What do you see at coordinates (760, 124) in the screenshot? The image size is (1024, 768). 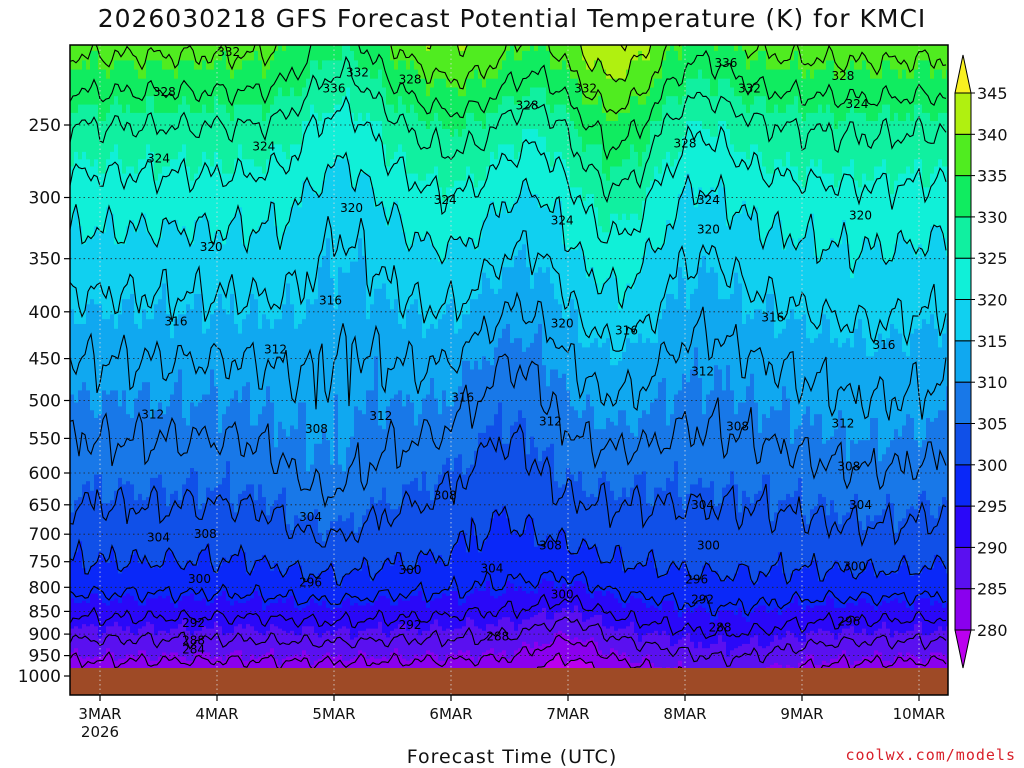 I see `band-cell-2098` at bounding box center [760, 124].